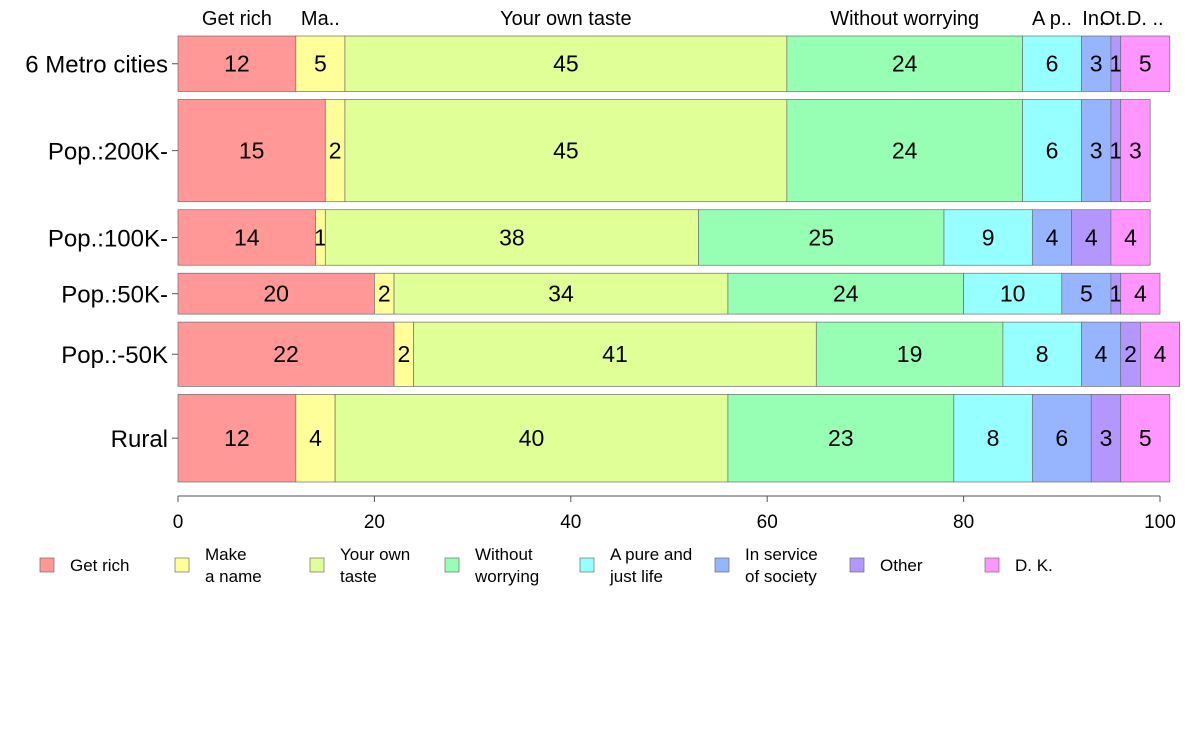 The width and height of the screenshot is (1188, 741). I want to click on legend-label: In service, so click(781, 554).